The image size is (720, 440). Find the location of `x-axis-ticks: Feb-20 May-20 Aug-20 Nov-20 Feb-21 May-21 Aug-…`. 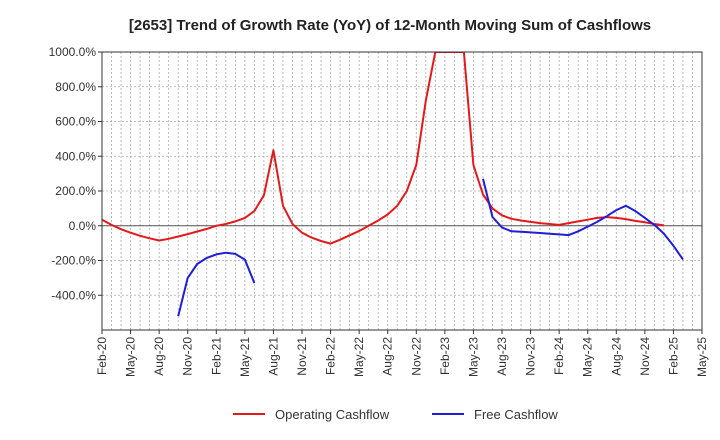

x-axis-ticks: Feb-20 May-20 Aug-20 Nov-20 Feb-21 May-21 Aug-… is located at coordinates (402, 353).